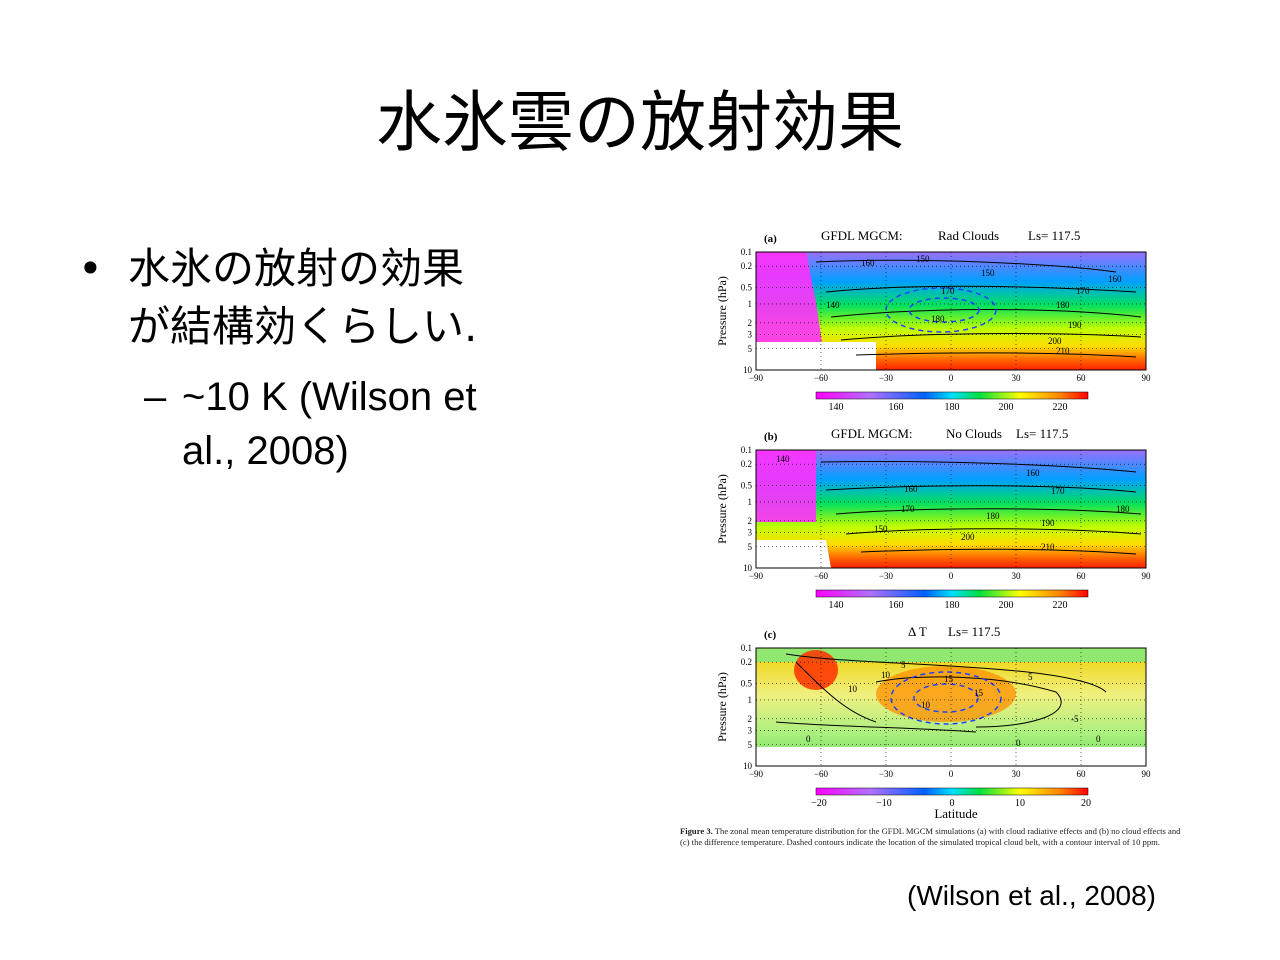  I want to click on panel-b-cb-tick: 200, so click(1006, 605).